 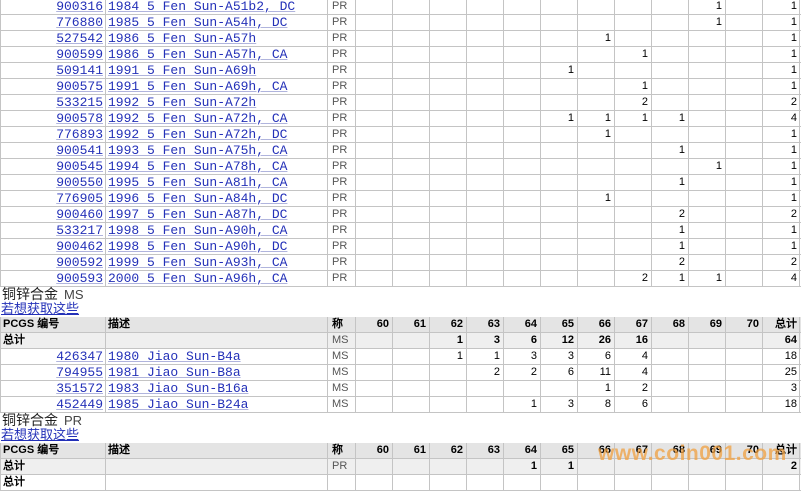 I want to click on pcgs-link: 900462, so click(x=79, y=246).